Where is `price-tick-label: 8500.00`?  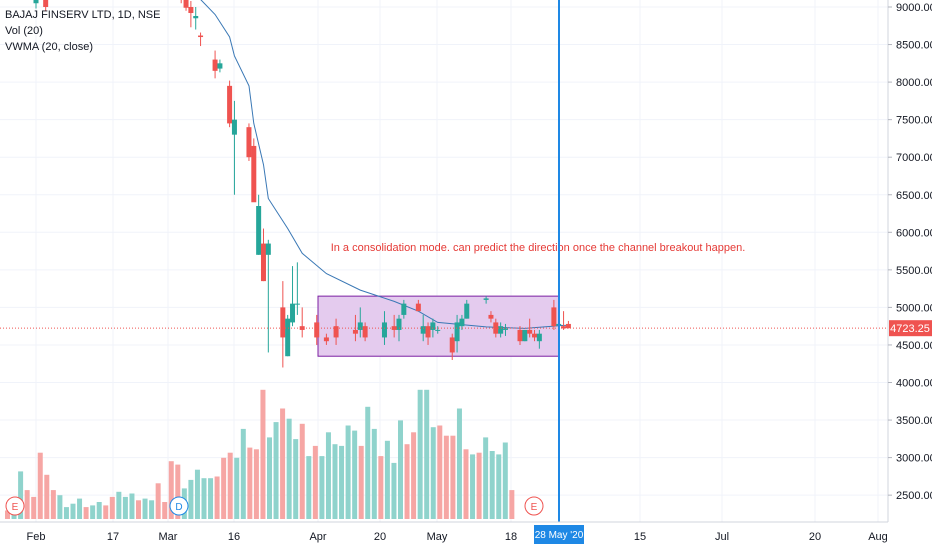 price-tick-label: 8500.00 is located at coordinates (914, 46).